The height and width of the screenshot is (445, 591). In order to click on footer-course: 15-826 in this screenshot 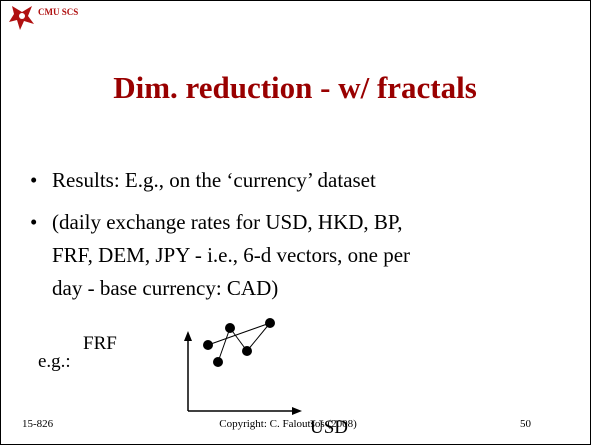, I will do `click(38, 424)`.